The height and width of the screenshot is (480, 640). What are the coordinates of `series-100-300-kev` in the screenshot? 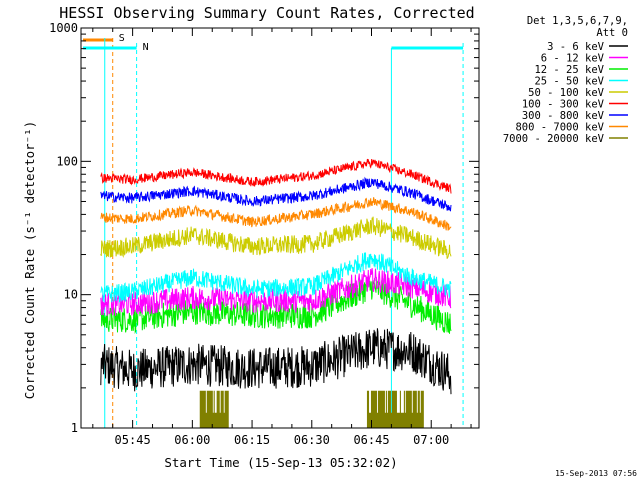 It's located at (276, 176).